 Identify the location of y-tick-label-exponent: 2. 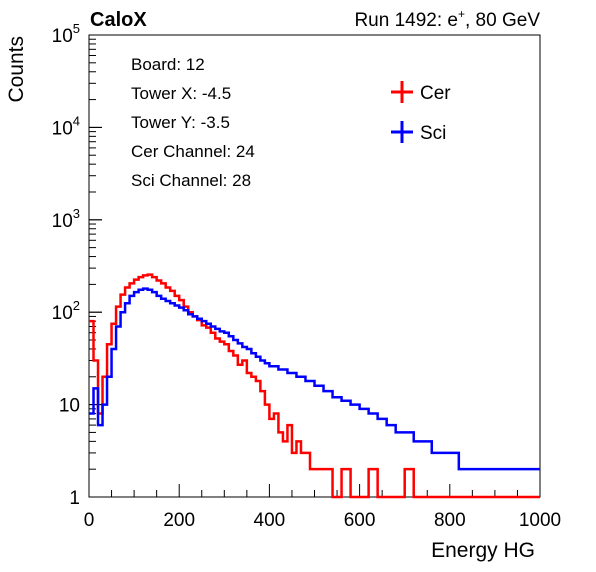
(76, 305).